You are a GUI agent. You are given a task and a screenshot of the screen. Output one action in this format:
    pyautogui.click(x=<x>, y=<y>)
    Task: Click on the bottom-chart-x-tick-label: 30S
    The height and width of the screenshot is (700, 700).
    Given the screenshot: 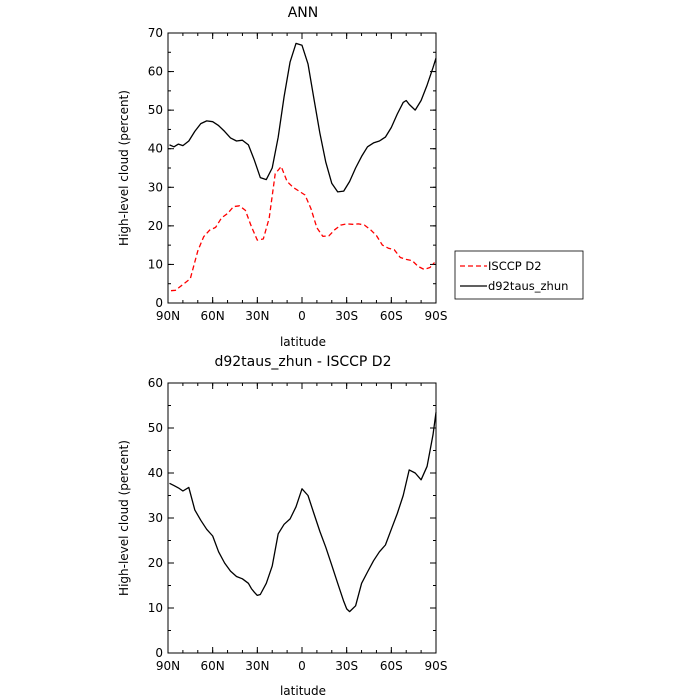 What is the action you would take?
    pyautogui.click(x=346, y=666)
    